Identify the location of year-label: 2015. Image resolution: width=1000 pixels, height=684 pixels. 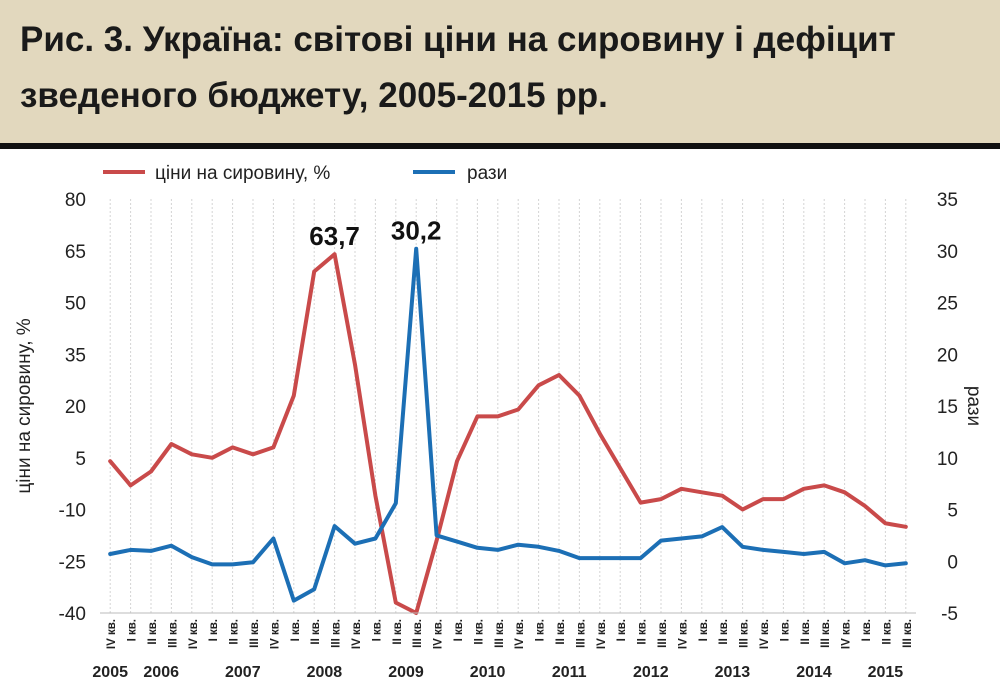
(886, 672).